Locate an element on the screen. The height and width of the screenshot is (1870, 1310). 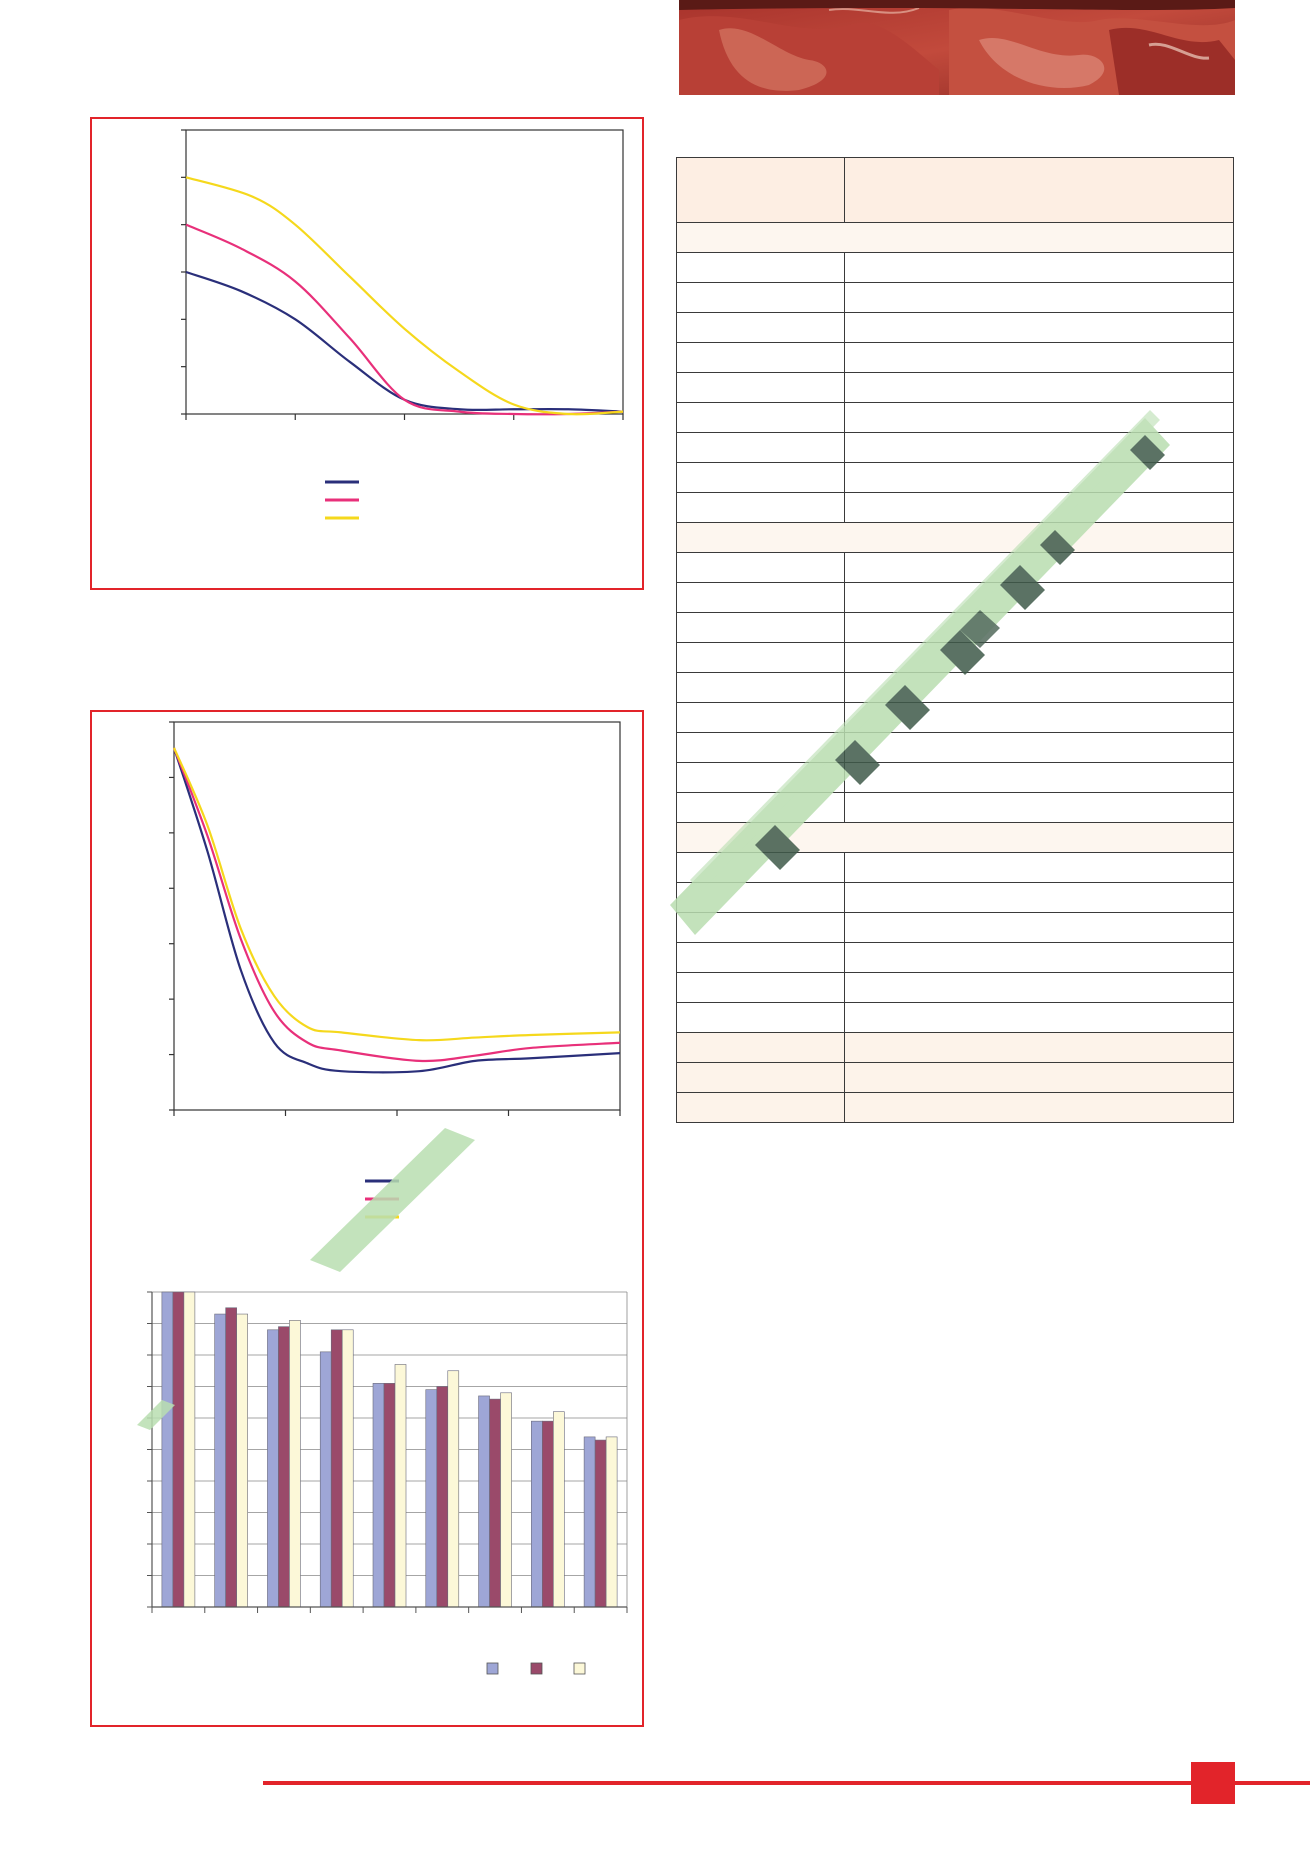
chart-3-legend is located at coordinates (536, 1668).